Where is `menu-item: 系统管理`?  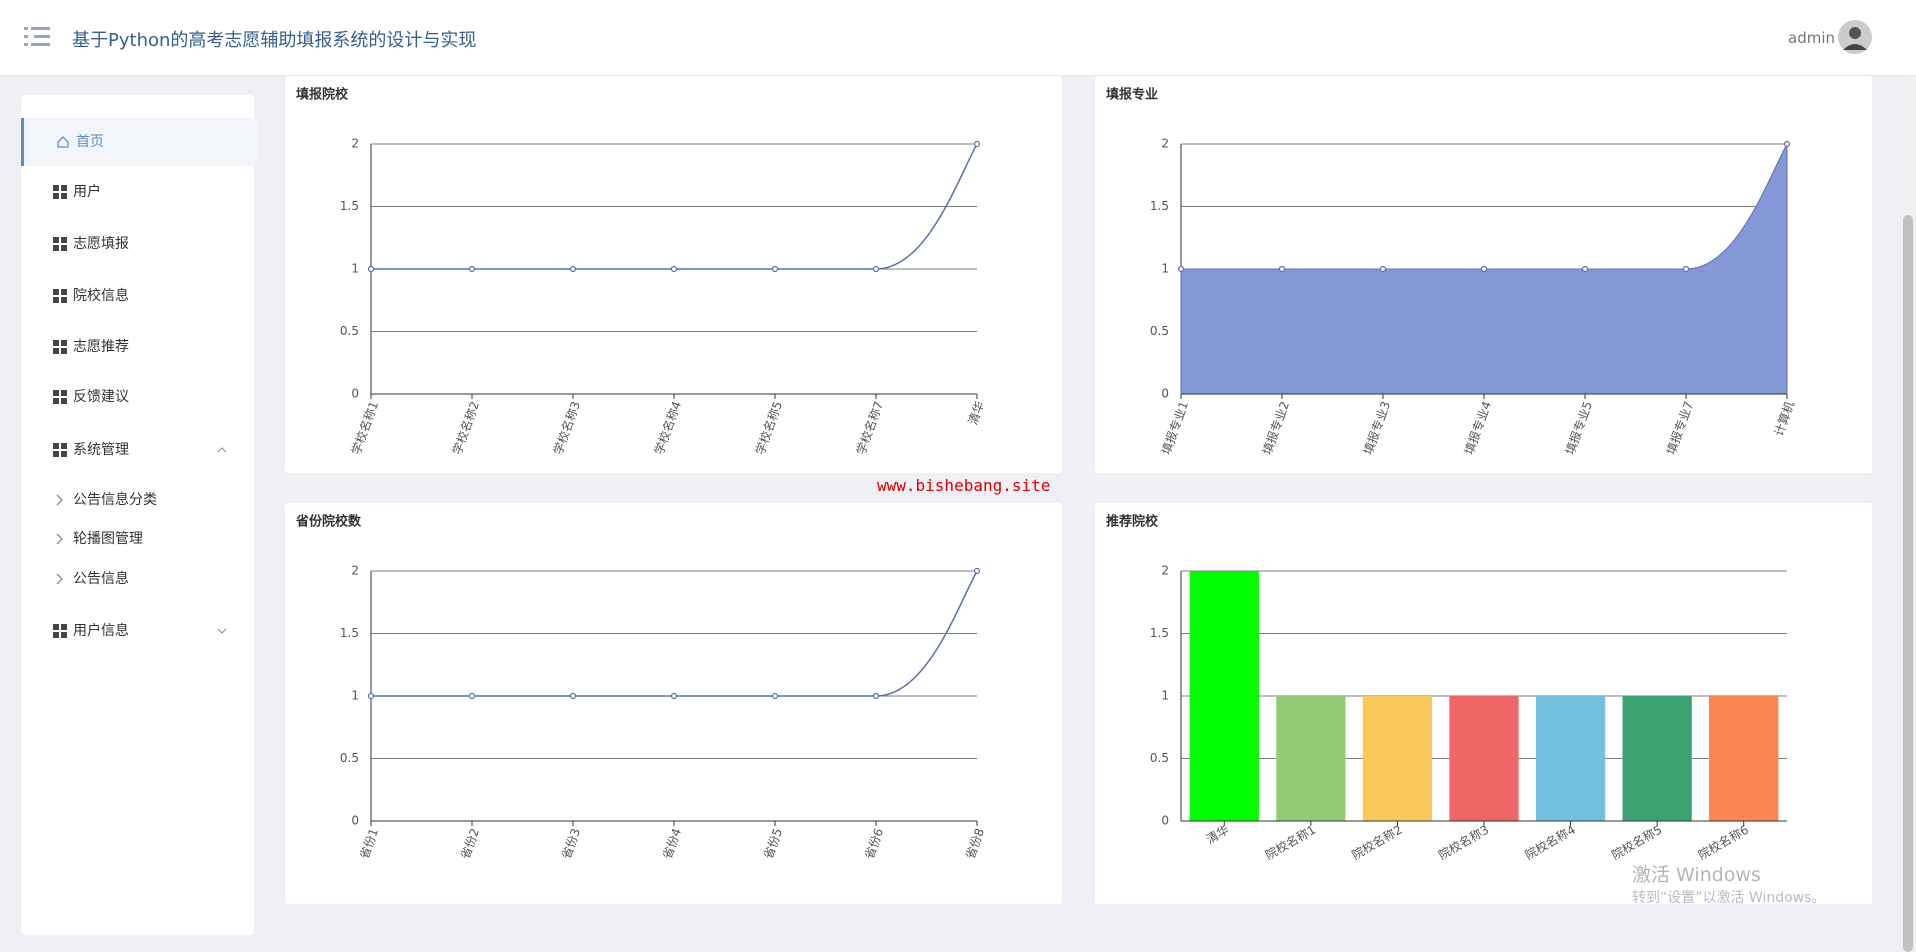 menu-item: 系统管理 is located at coordinates (137, 450).